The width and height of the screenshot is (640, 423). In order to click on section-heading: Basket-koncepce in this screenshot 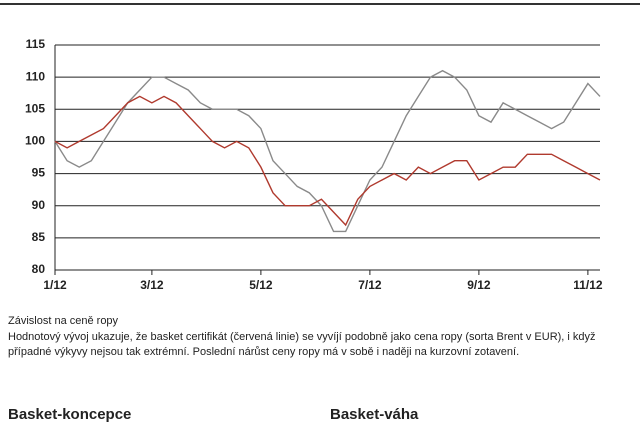, I will do `click(70, 414)`.